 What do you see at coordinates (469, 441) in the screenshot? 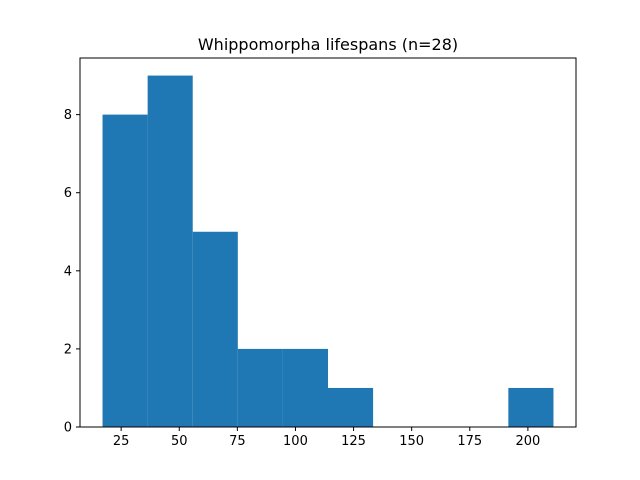
I see `x-tick-label: 175` at bounding box center [469, 441].